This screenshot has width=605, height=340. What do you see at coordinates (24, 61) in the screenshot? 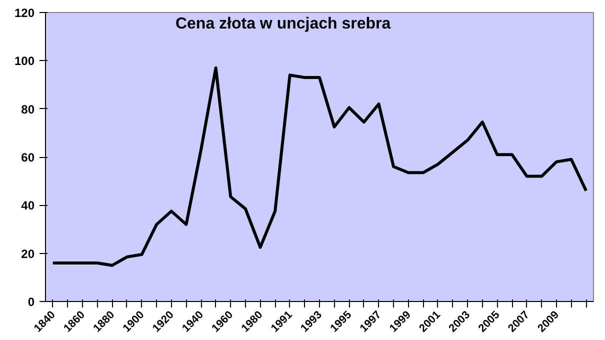
I see `y-tick-label: 100` at bounding box center [24, 61].